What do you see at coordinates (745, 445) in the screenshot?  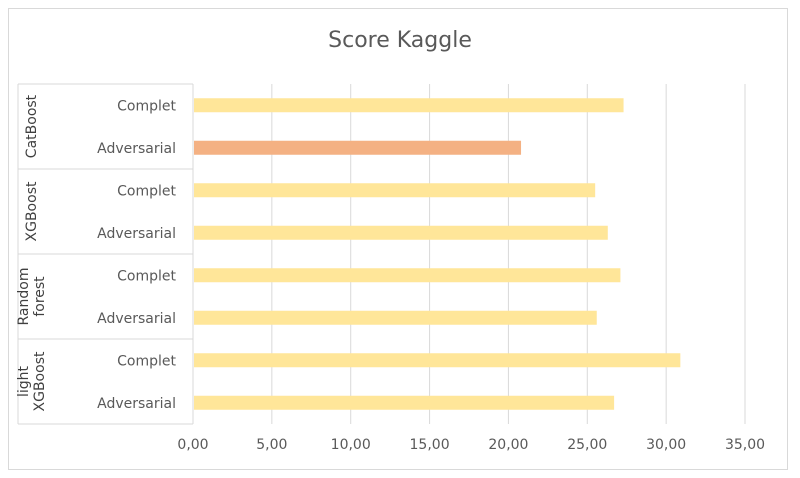 I see `x-tick-label: 35,00` at bounding box center [745, 445].